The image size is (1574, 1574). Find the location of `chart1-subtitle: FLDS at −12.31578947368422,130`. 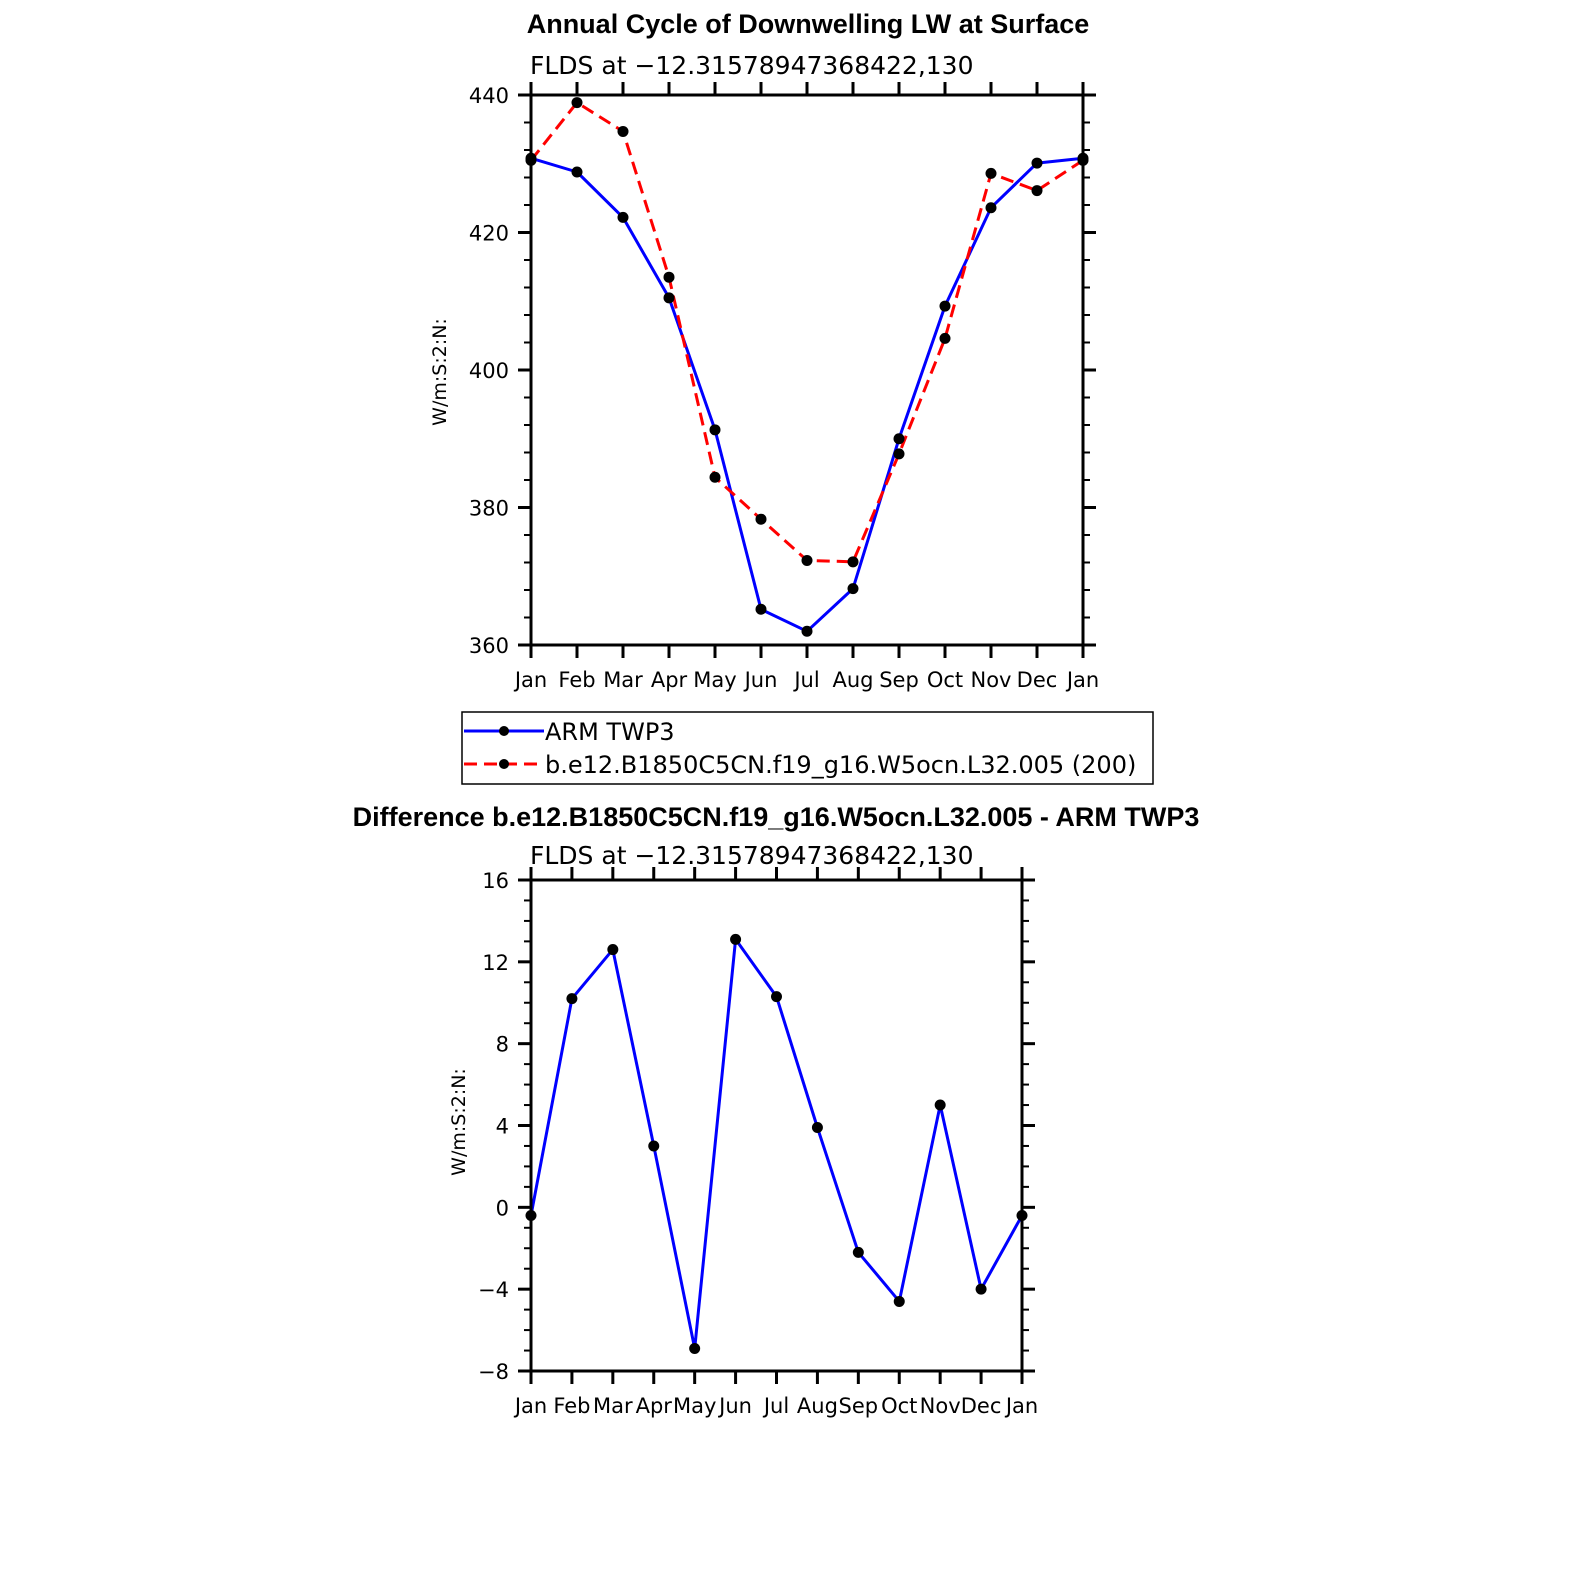

chart1-subtitle: FLDS at −12.31578947368422,130 is located at coordinates (752, 65).